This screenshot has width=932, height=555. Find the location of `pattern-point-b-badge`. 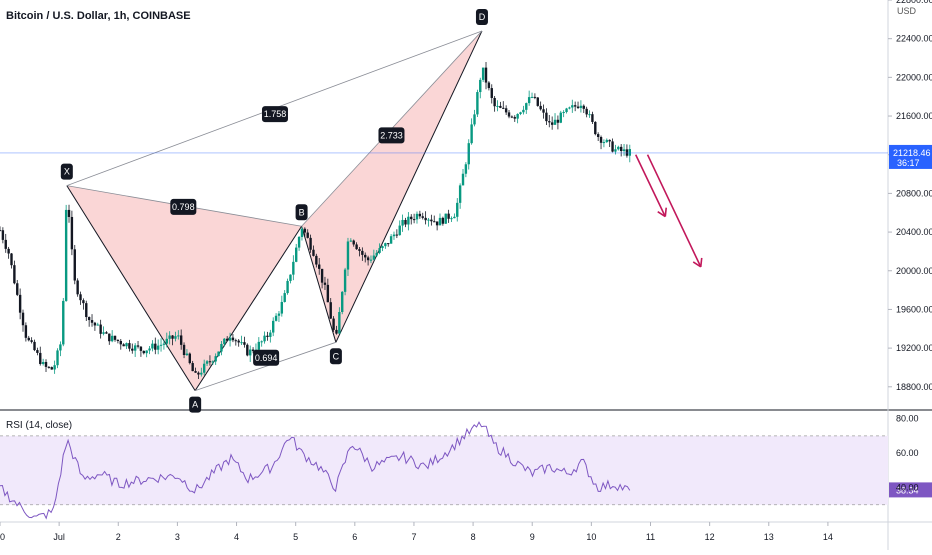

pattern-point-b-badge is located at coordinates (301, 212).